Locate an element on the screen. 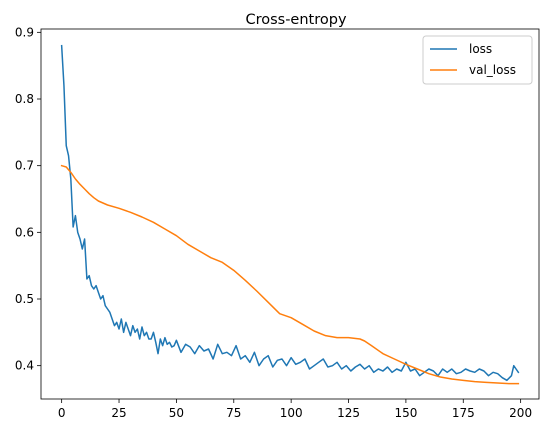  legend: loss val_loss is located at coordinates (477, 60).